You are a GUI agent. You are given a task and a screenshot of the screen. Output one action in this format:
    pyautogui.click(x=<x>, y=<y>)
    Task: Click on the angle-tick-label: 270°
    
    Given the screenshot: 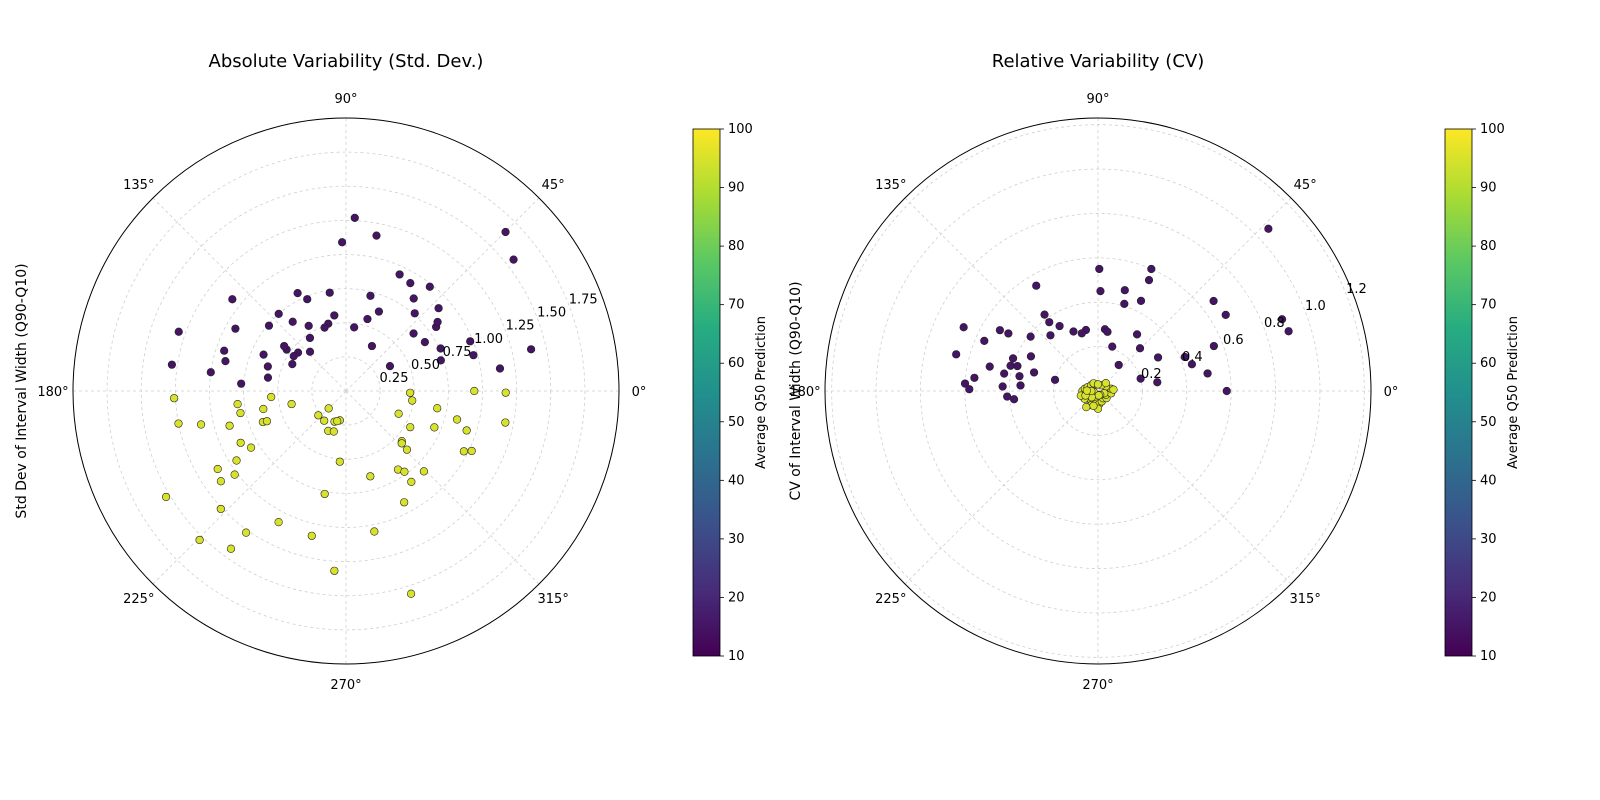 What is the action you would take?
    pyautogui.click(x=345, y=685)
    